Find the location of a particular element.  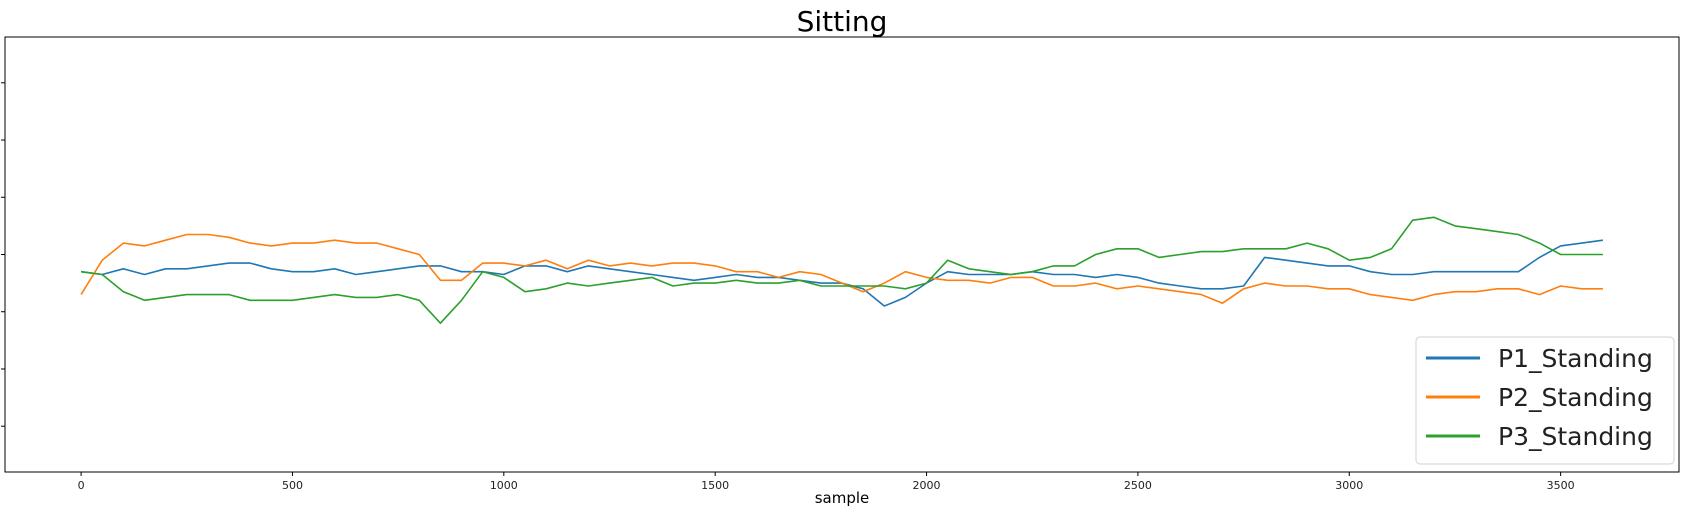

x-axis-label: sample is located at coordinates (842, 498).